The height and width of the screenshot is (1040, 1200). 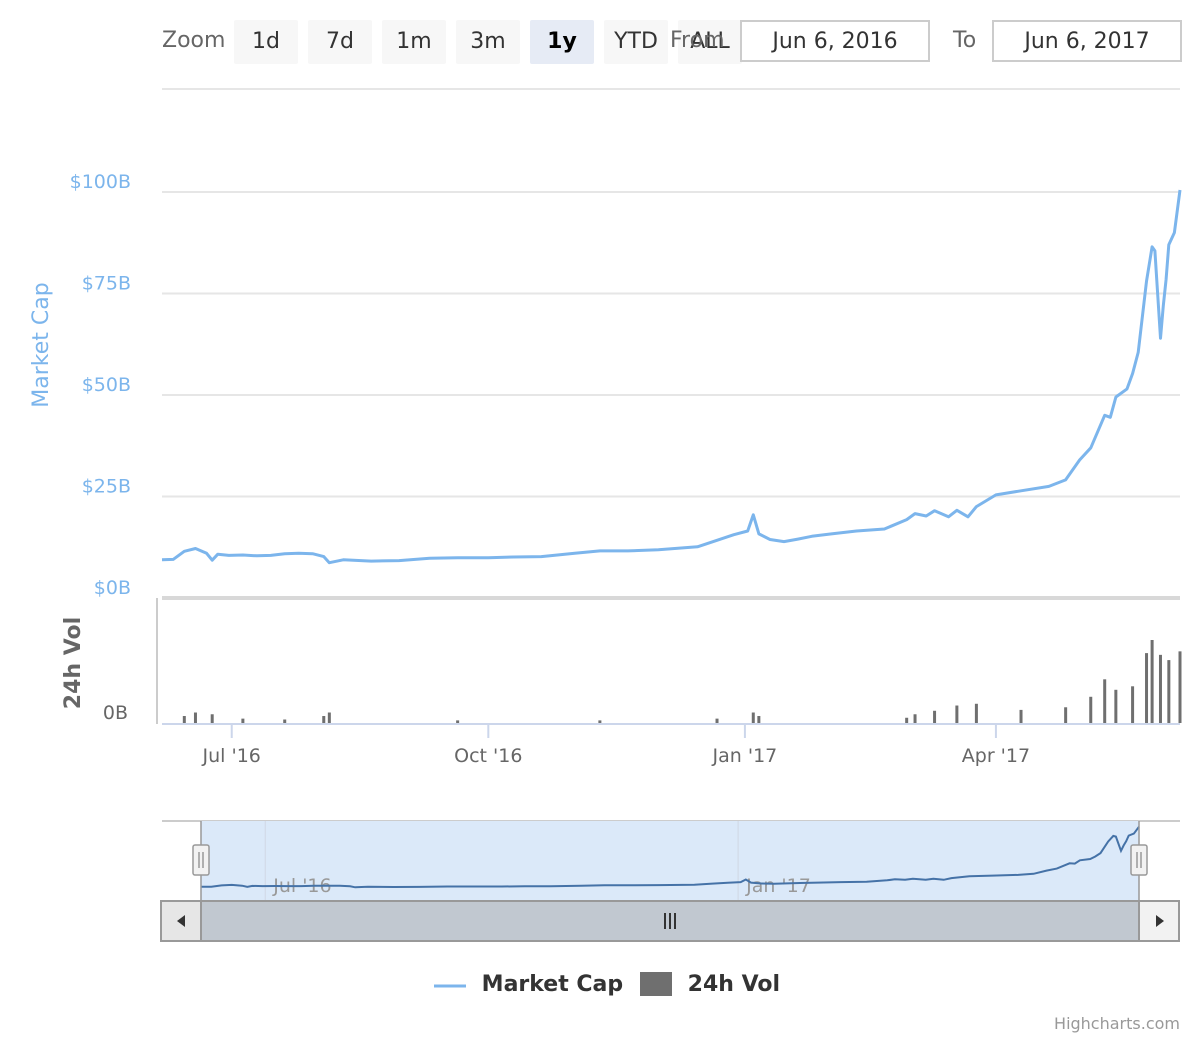 What do you see at coordinates (181, 921) in the screenshot?
I see `arrow-left-icon` at bounding box center [181, 921].